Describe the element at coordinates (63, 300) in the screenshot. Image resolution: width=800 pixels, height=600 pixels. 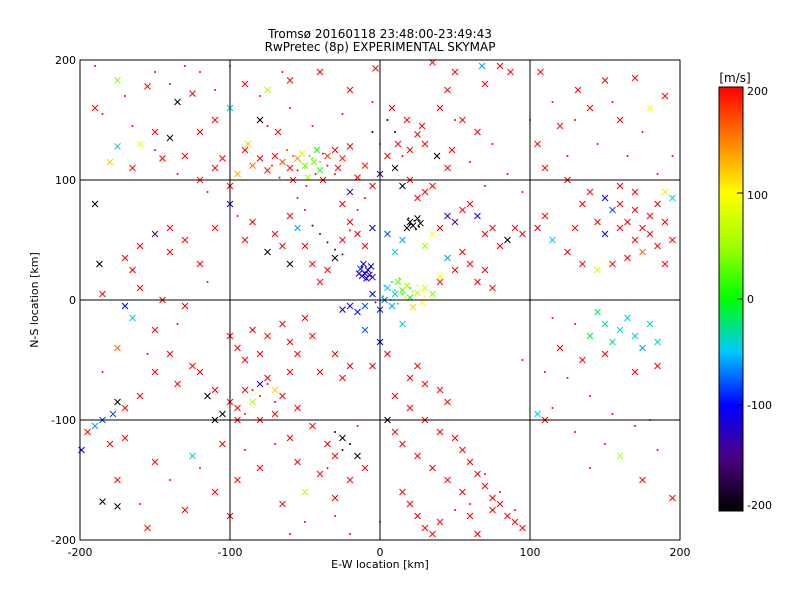
I see `y-tick-labels: -200 -100 0 100 200` at that location.